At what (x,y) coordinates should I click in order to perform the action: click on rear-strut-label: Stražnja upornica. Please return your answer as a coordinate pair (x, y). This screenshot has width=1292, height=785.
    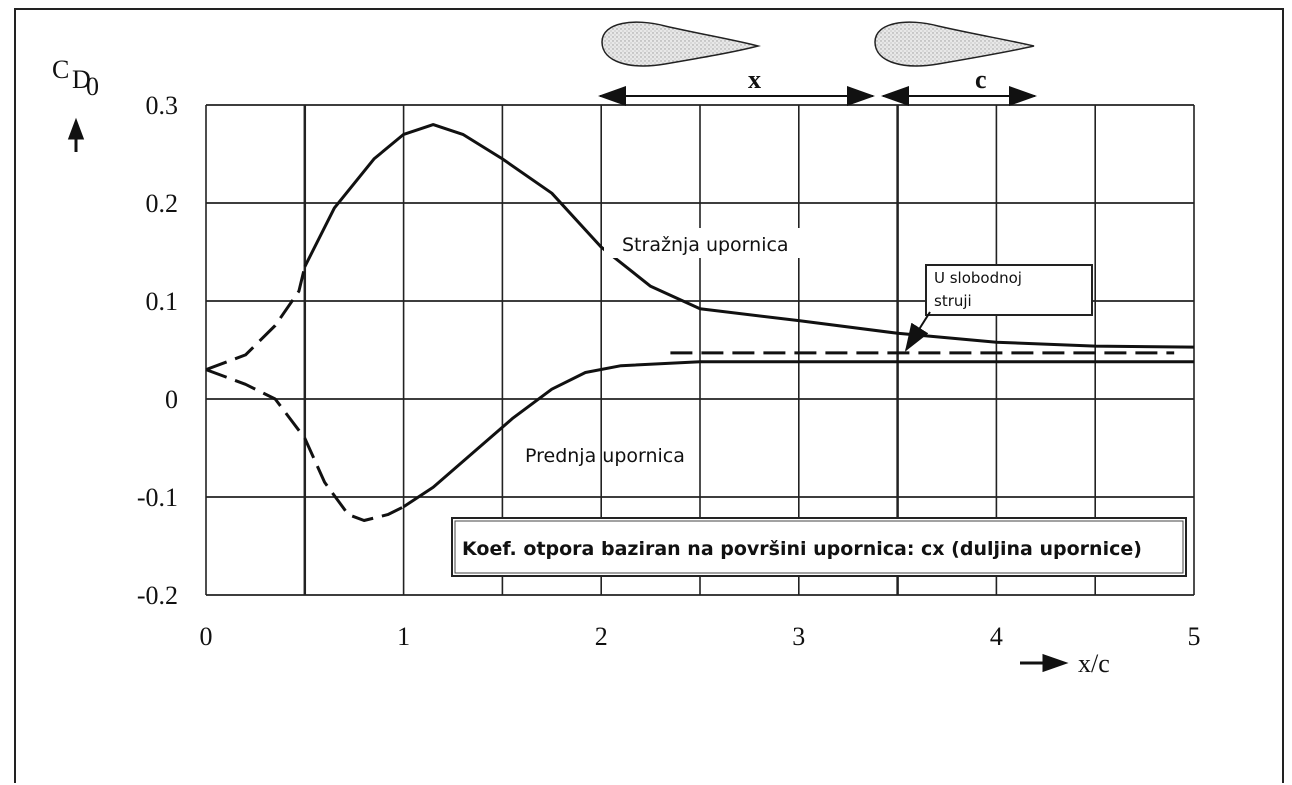
    Looking at the image, I should click on (705, 245).